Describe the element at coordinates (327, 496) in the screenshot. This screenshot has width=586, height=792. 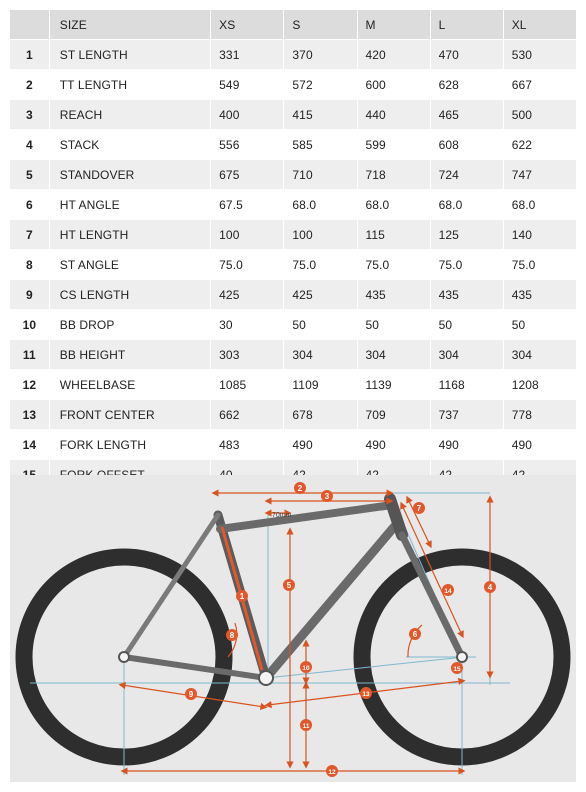
I see `dimension-marker-label: 3` at that location.